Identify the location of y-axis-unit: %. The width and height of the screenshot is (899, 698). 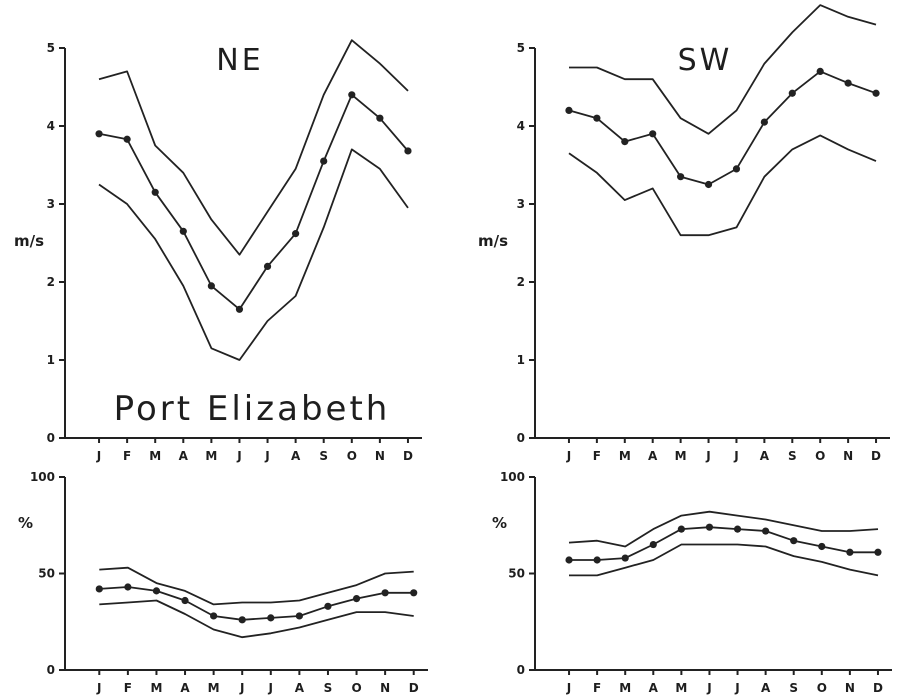
(499, 523).